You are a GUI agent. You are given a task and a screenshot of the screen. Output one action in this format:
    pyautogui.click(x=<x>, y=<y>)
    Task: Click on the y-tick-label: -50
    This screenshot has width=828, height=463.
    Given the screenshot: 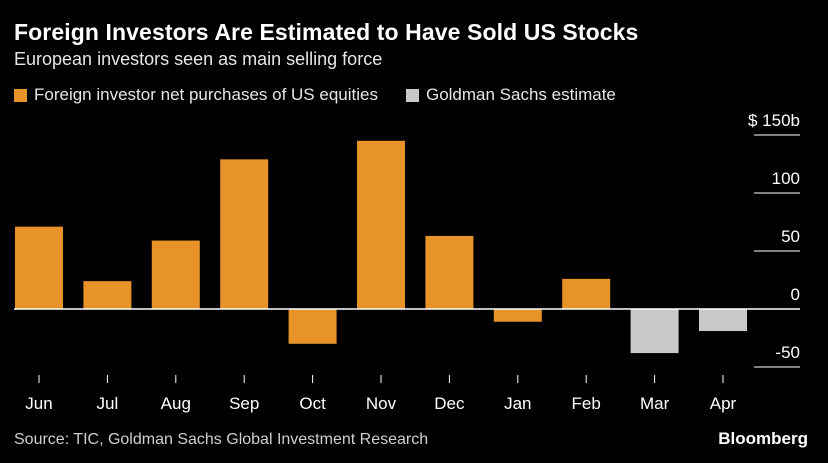 What is the action you would take?
    pyautogui.click(x=787, y=352)
    